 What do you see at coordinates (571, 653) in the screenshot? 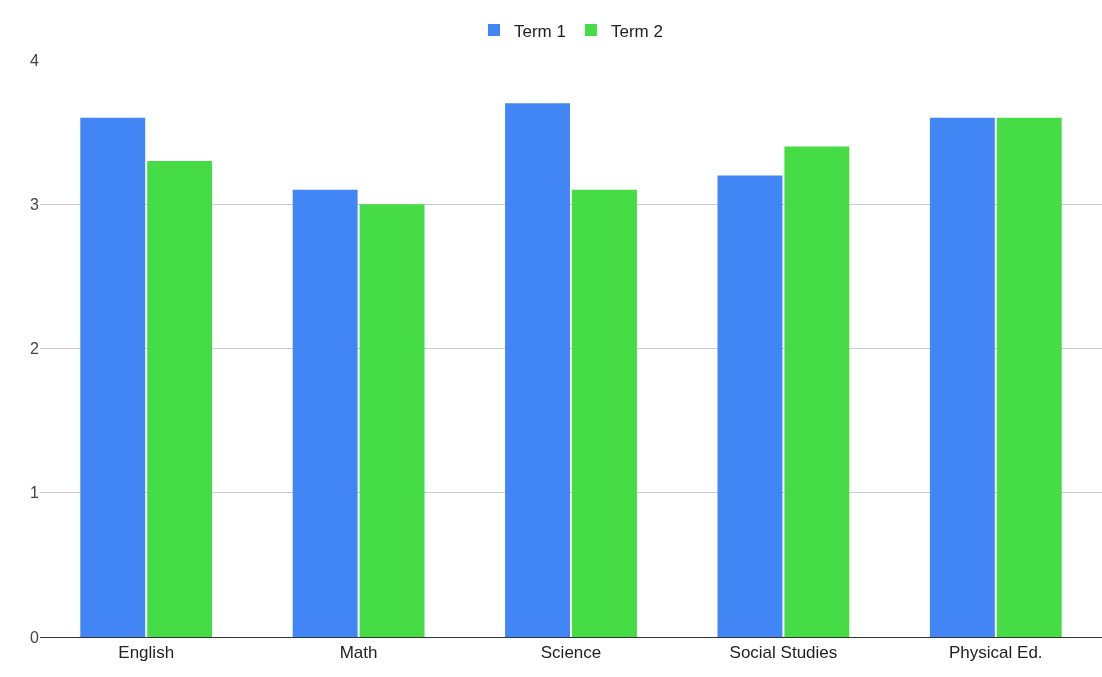
I see `x-tick-label: Science` at bounding box center [571, 653].